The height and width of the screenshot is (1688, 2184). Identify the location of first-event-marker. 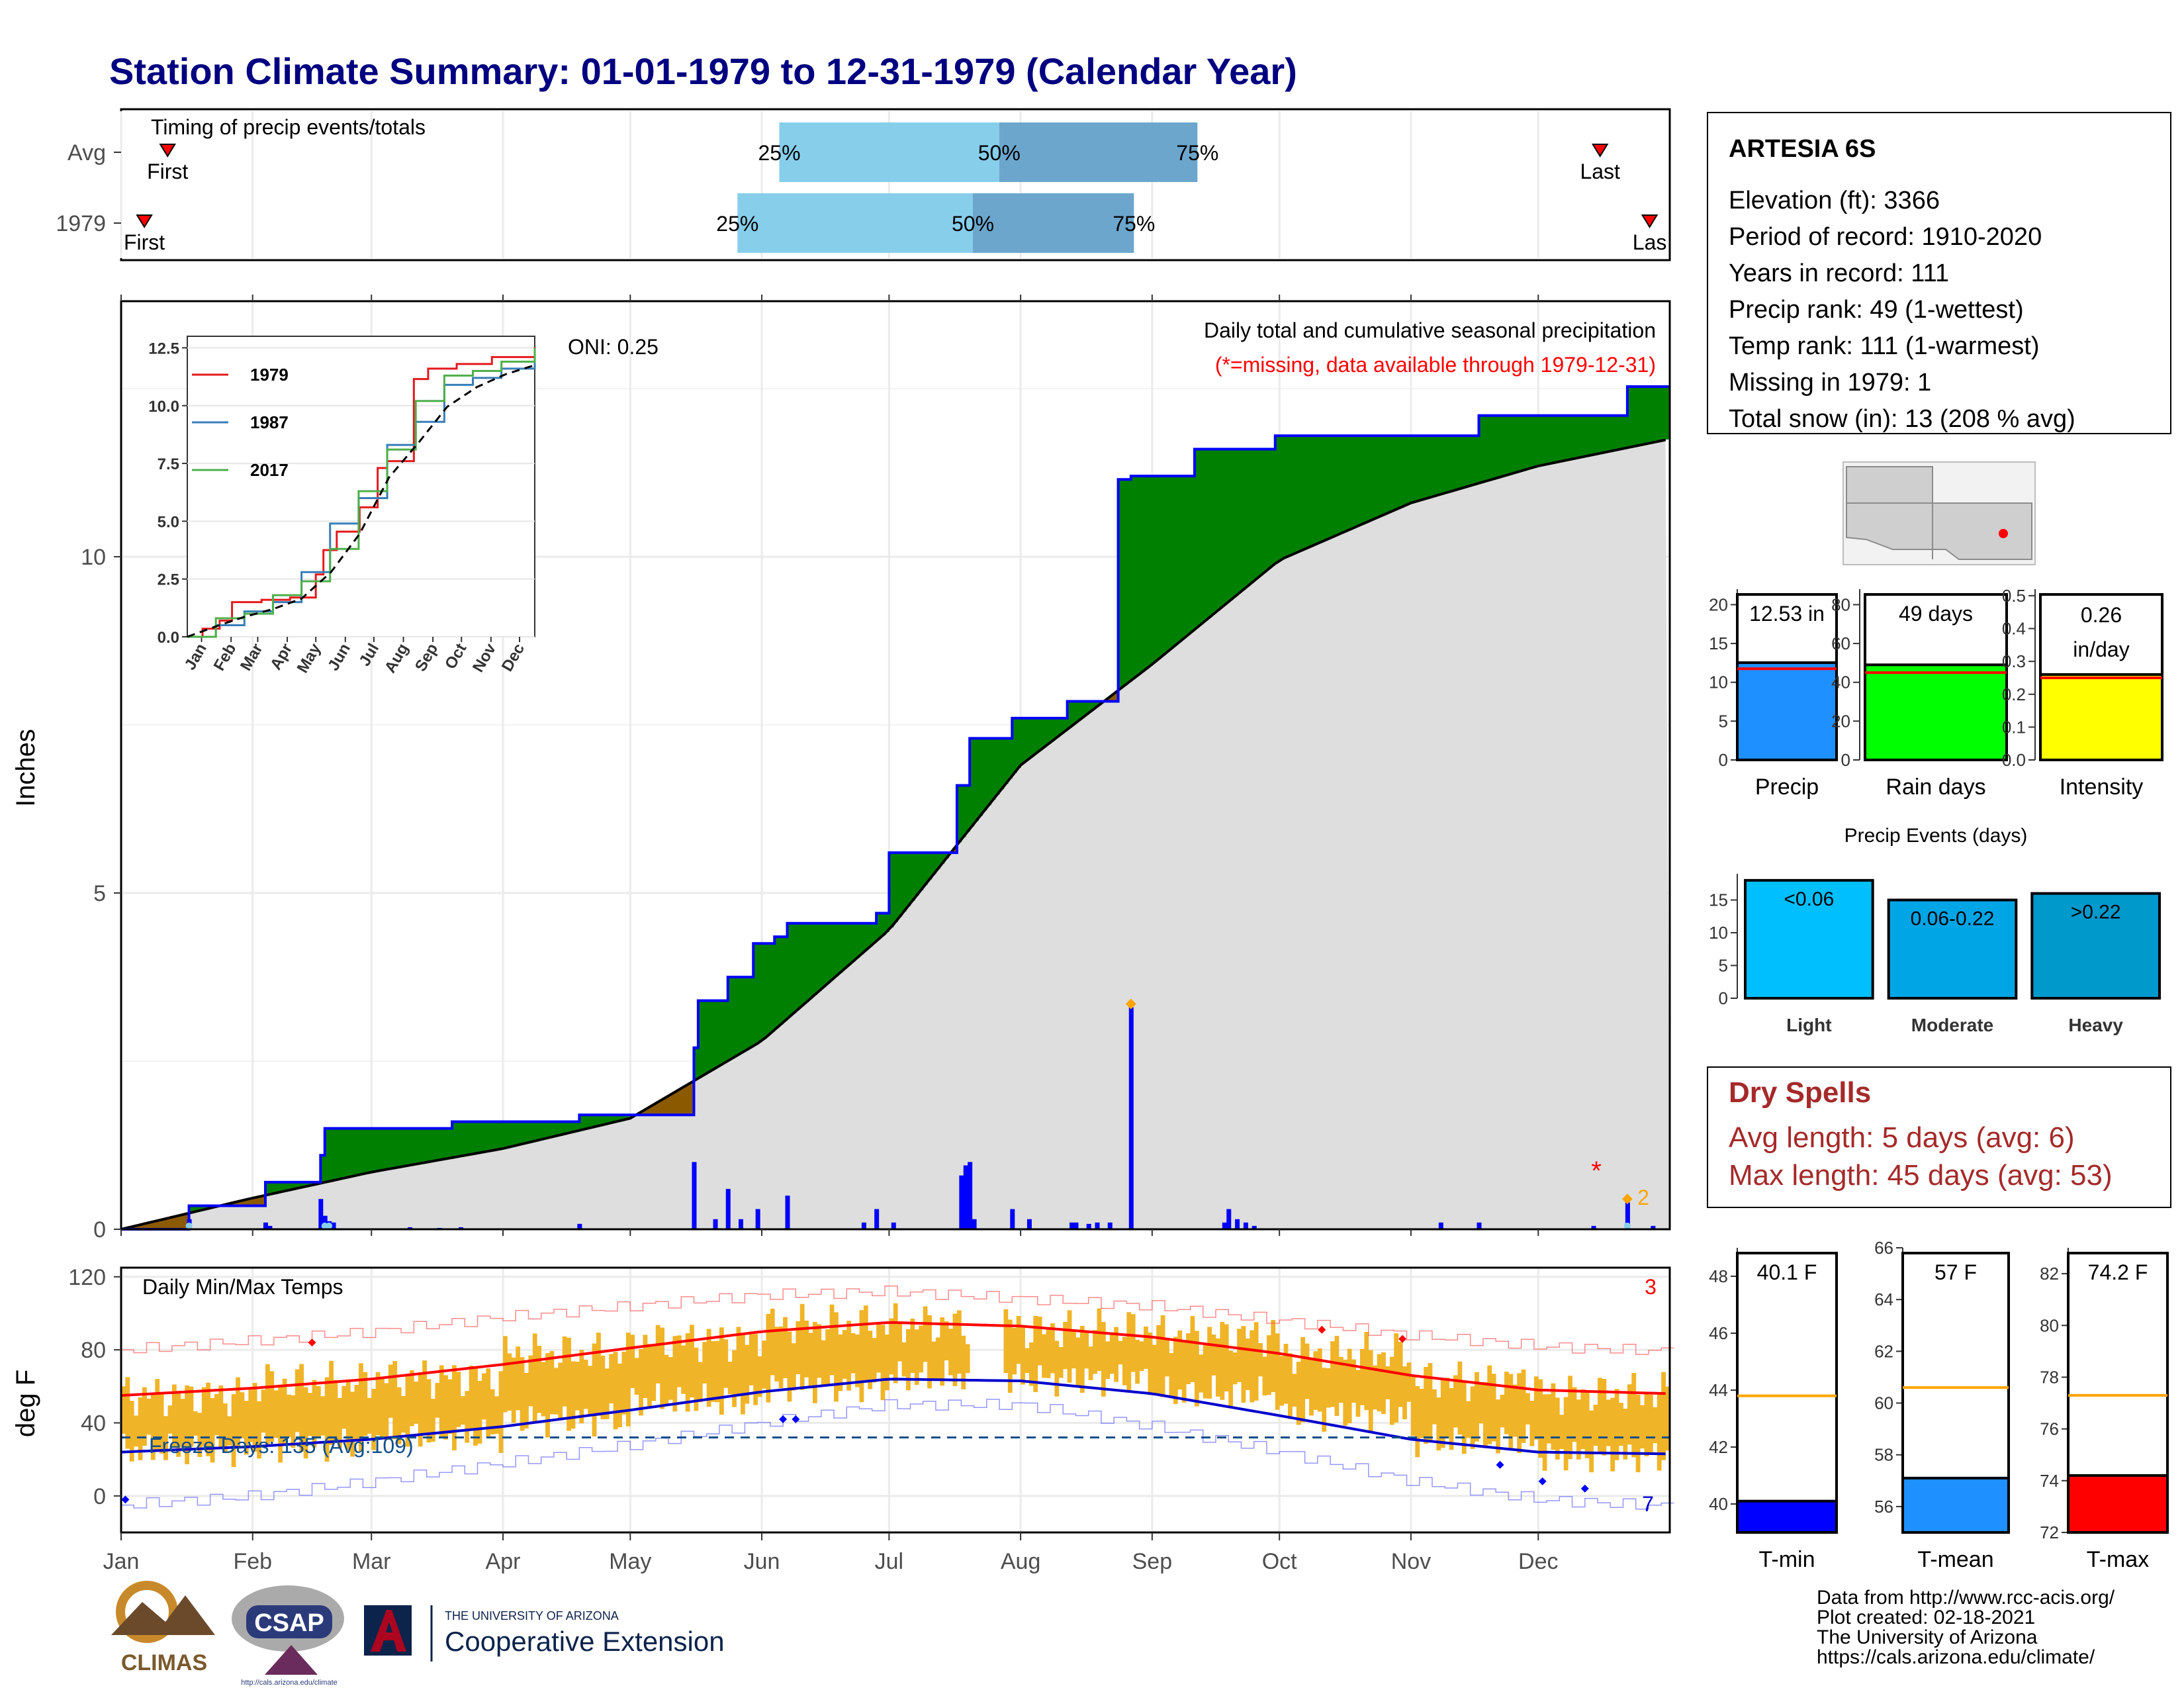
(167, 151).